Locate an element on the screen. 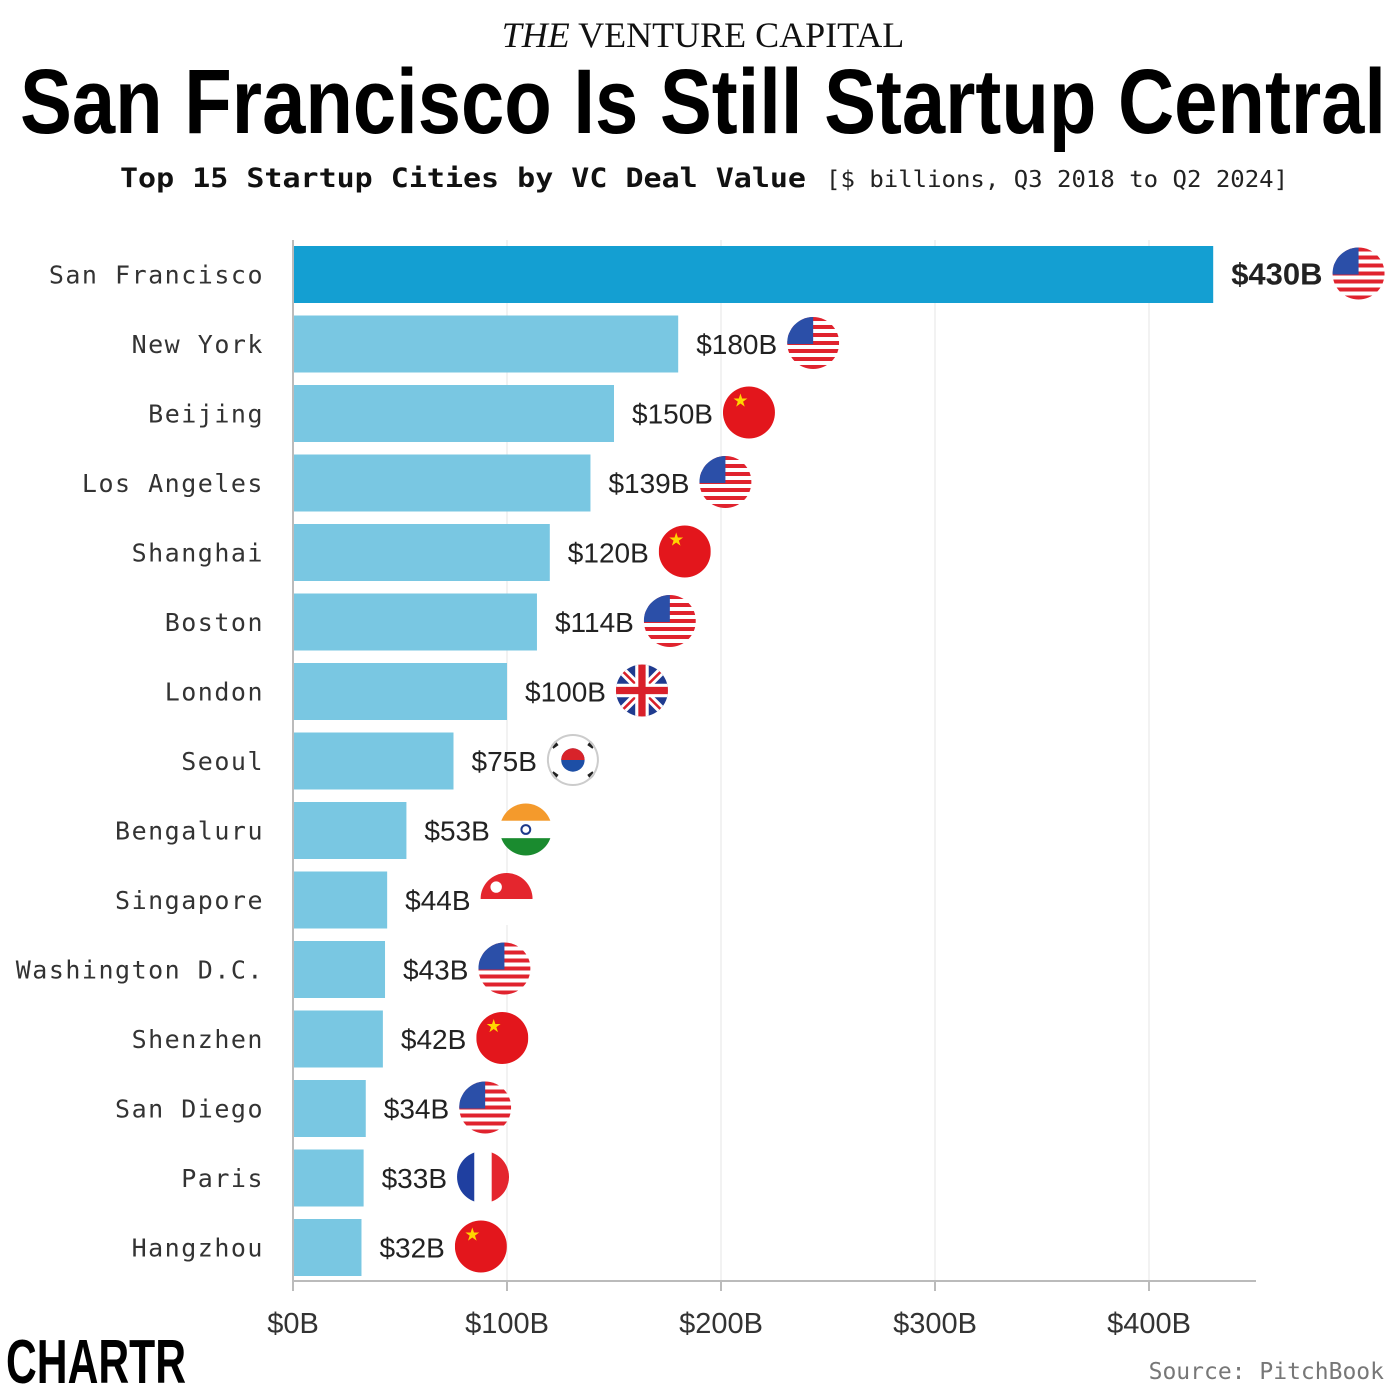 The image size is (1400, 1400). bar-row: Washington D.C. $43B is located at coordinates (273, 969).